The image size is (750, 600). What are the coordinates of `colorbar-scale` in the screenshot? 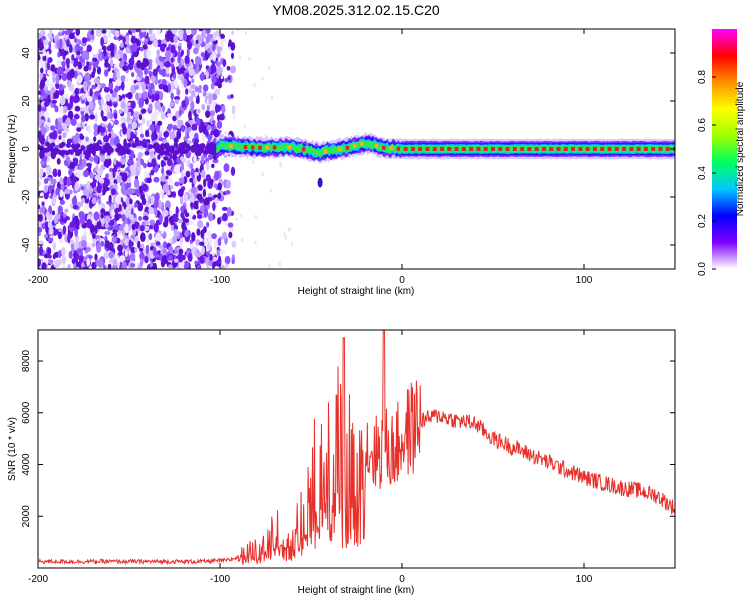 It's located at (724, 149).